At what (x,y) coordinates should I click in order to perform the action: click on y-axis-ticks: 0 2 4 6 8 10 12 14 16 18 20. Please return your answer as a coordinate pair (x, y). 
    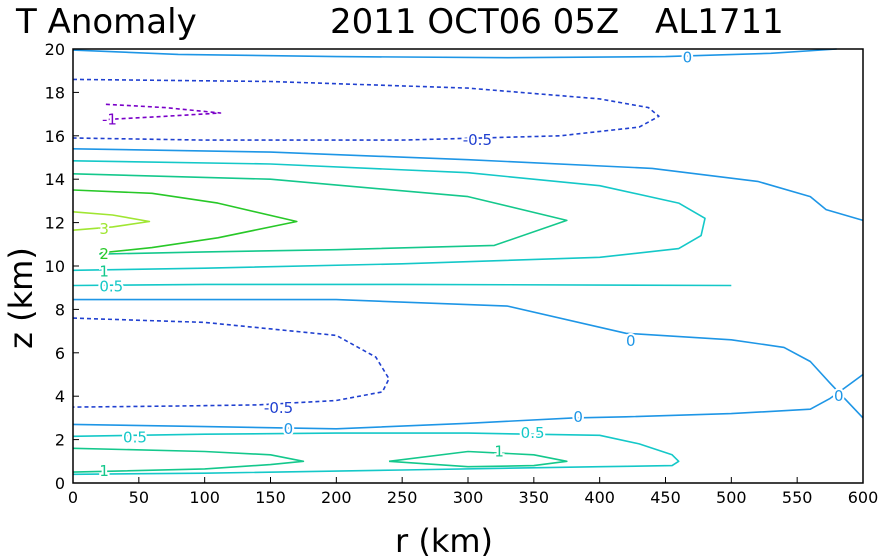
    Looking at the image, I should click on (62, 266).